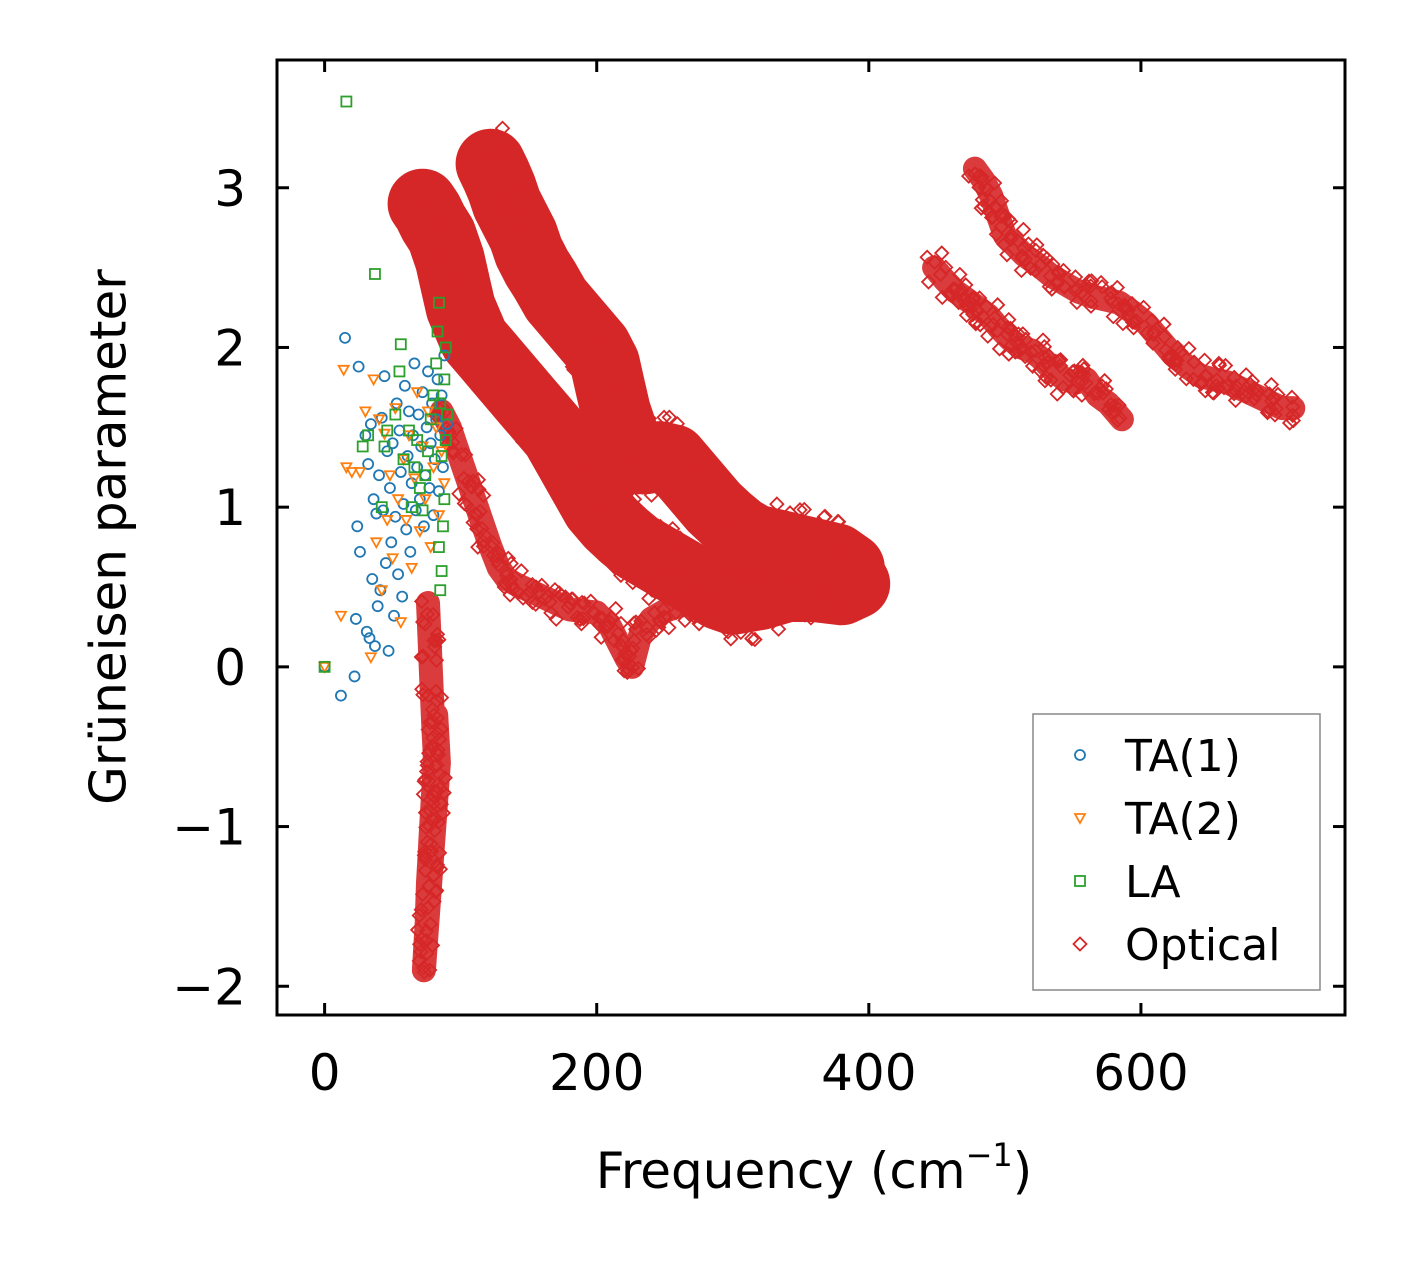 The image size is (1406, 1264). Describe the element at coordinates (868, 1073) in the screenshot. I see `x-tick-label: 400` at that location.